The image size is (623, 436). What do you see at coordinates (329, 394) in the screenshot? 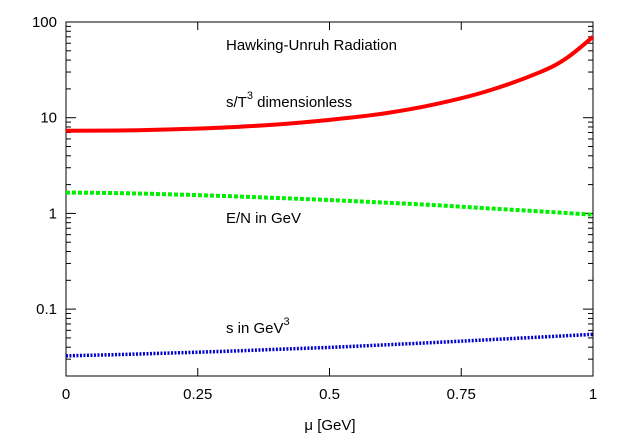
I see `x-tick-label: 0.5` at bounding box center [329, 394].